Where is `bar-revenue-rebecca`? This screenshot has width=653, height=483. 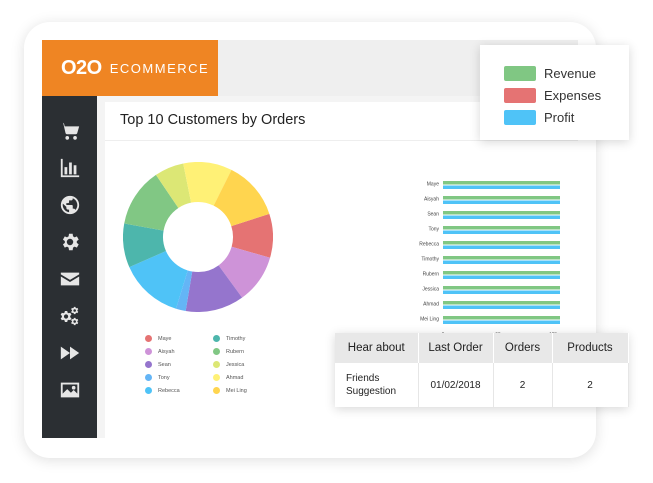 bar-revenue-rebecca is located at coordinates (501, 243).